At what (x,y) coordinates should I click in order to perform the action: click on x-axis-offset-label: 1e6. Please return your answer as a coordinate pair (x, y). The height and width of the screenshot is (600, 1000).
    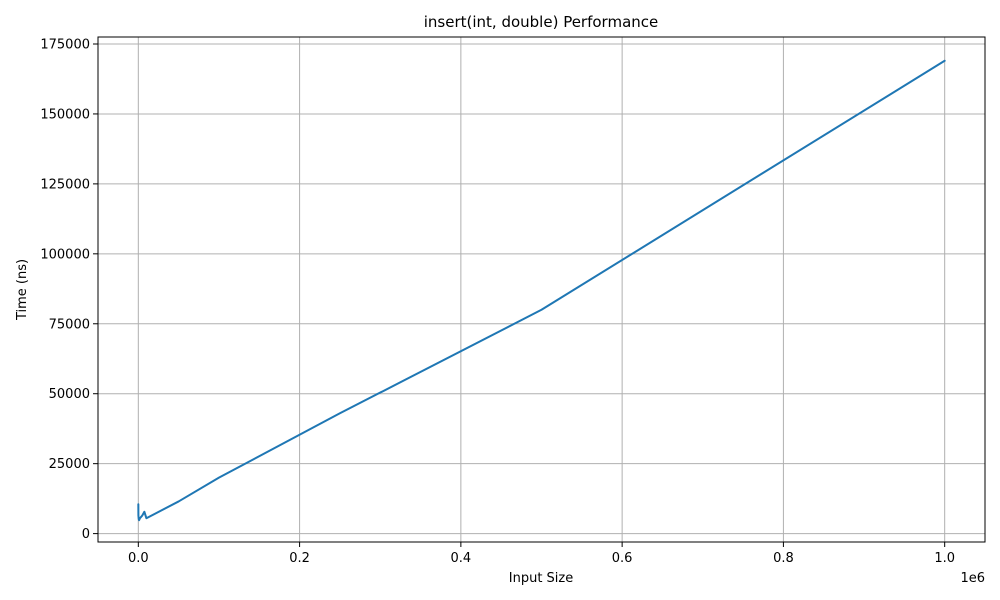
    Looking at the image, I should click on (972, 578).